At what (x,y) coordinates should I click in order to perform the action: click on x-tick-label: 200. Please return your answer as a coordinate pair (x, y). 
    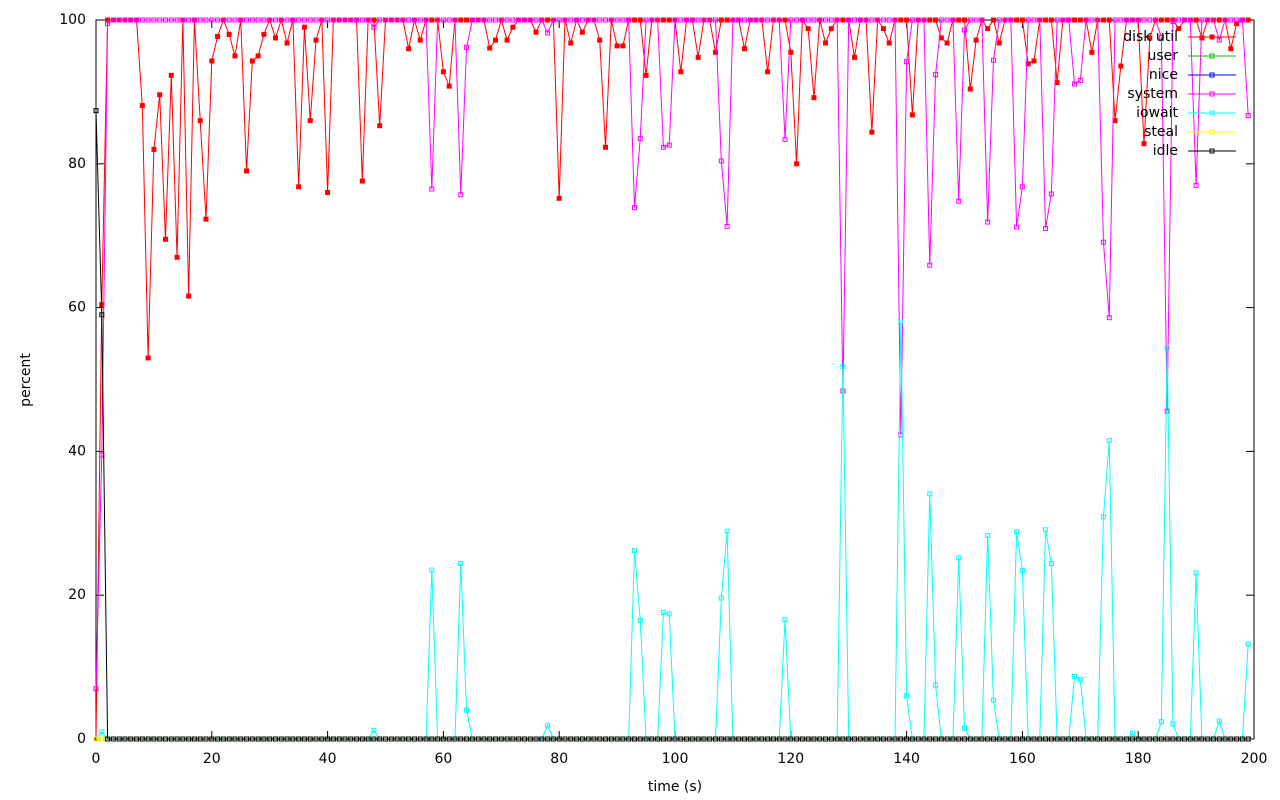
    Looking at the image, I should click on (1254, 759).